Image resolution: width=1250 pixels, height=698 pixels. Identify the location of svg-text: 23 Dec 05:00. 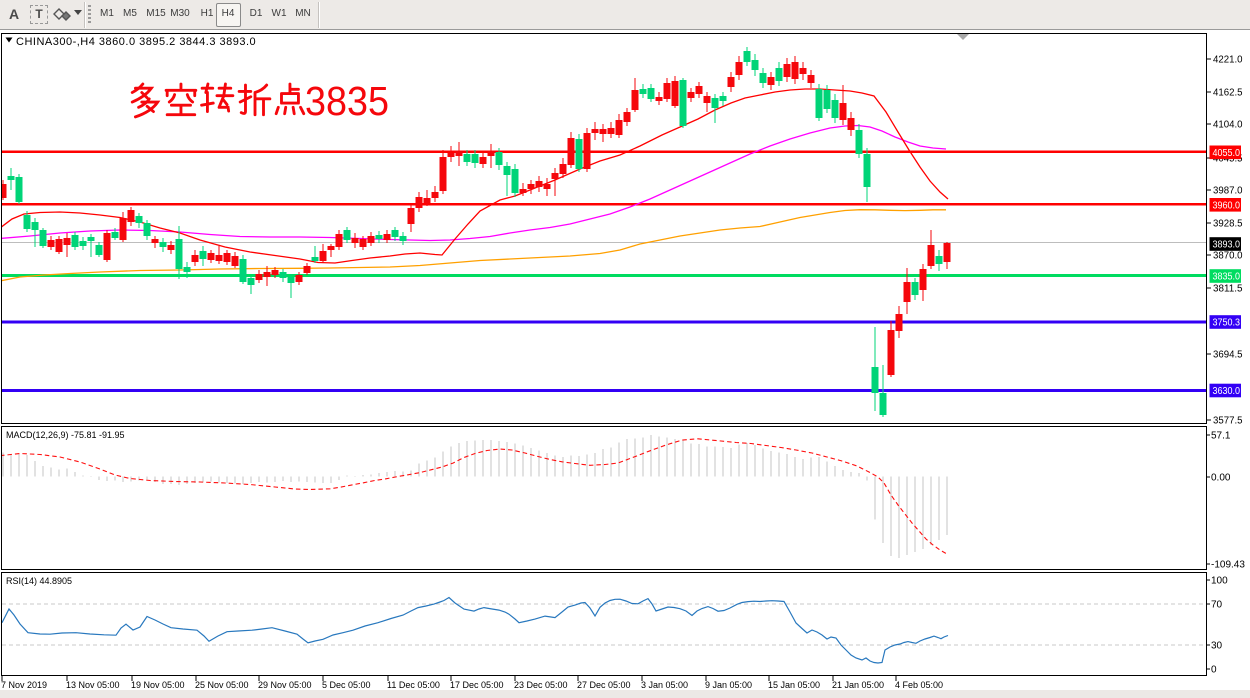
(541, 685).